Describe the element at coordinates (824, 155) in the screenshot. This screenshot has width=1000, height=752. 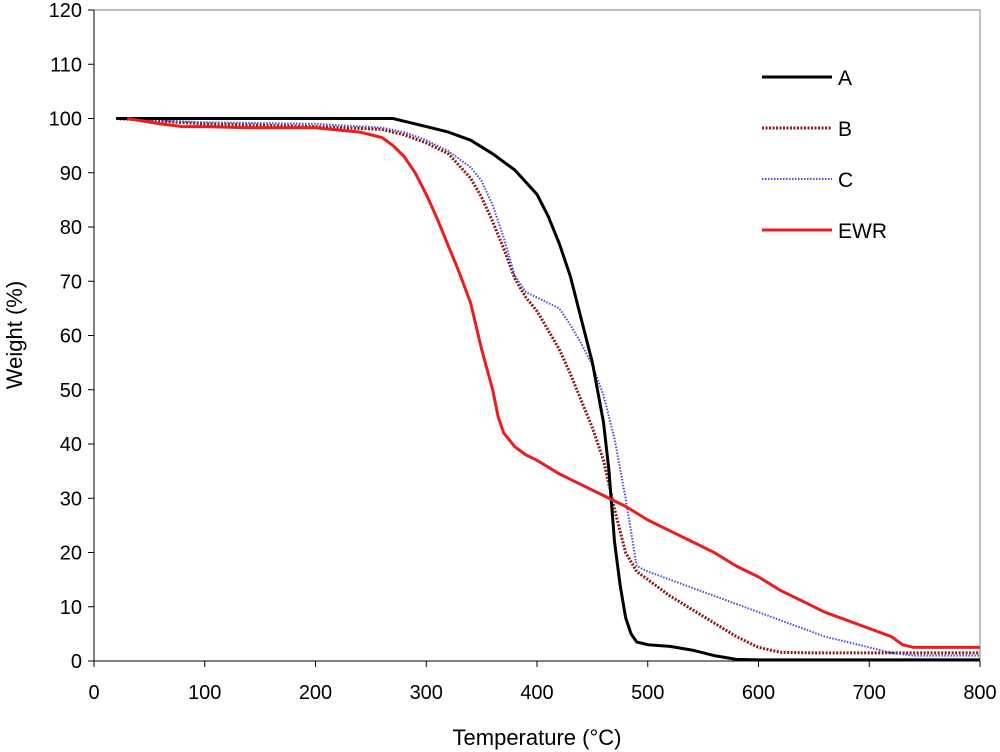
I see `legend: A B C EWR` at that location.